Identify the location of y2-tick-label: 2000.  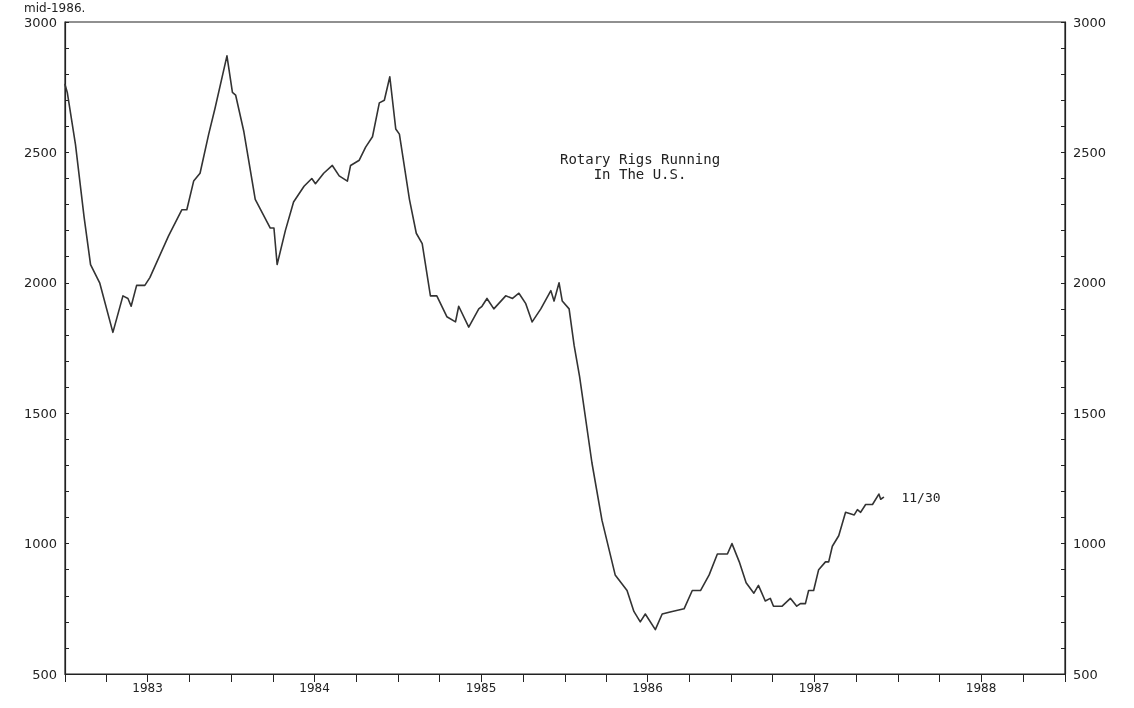
(1090, 283).